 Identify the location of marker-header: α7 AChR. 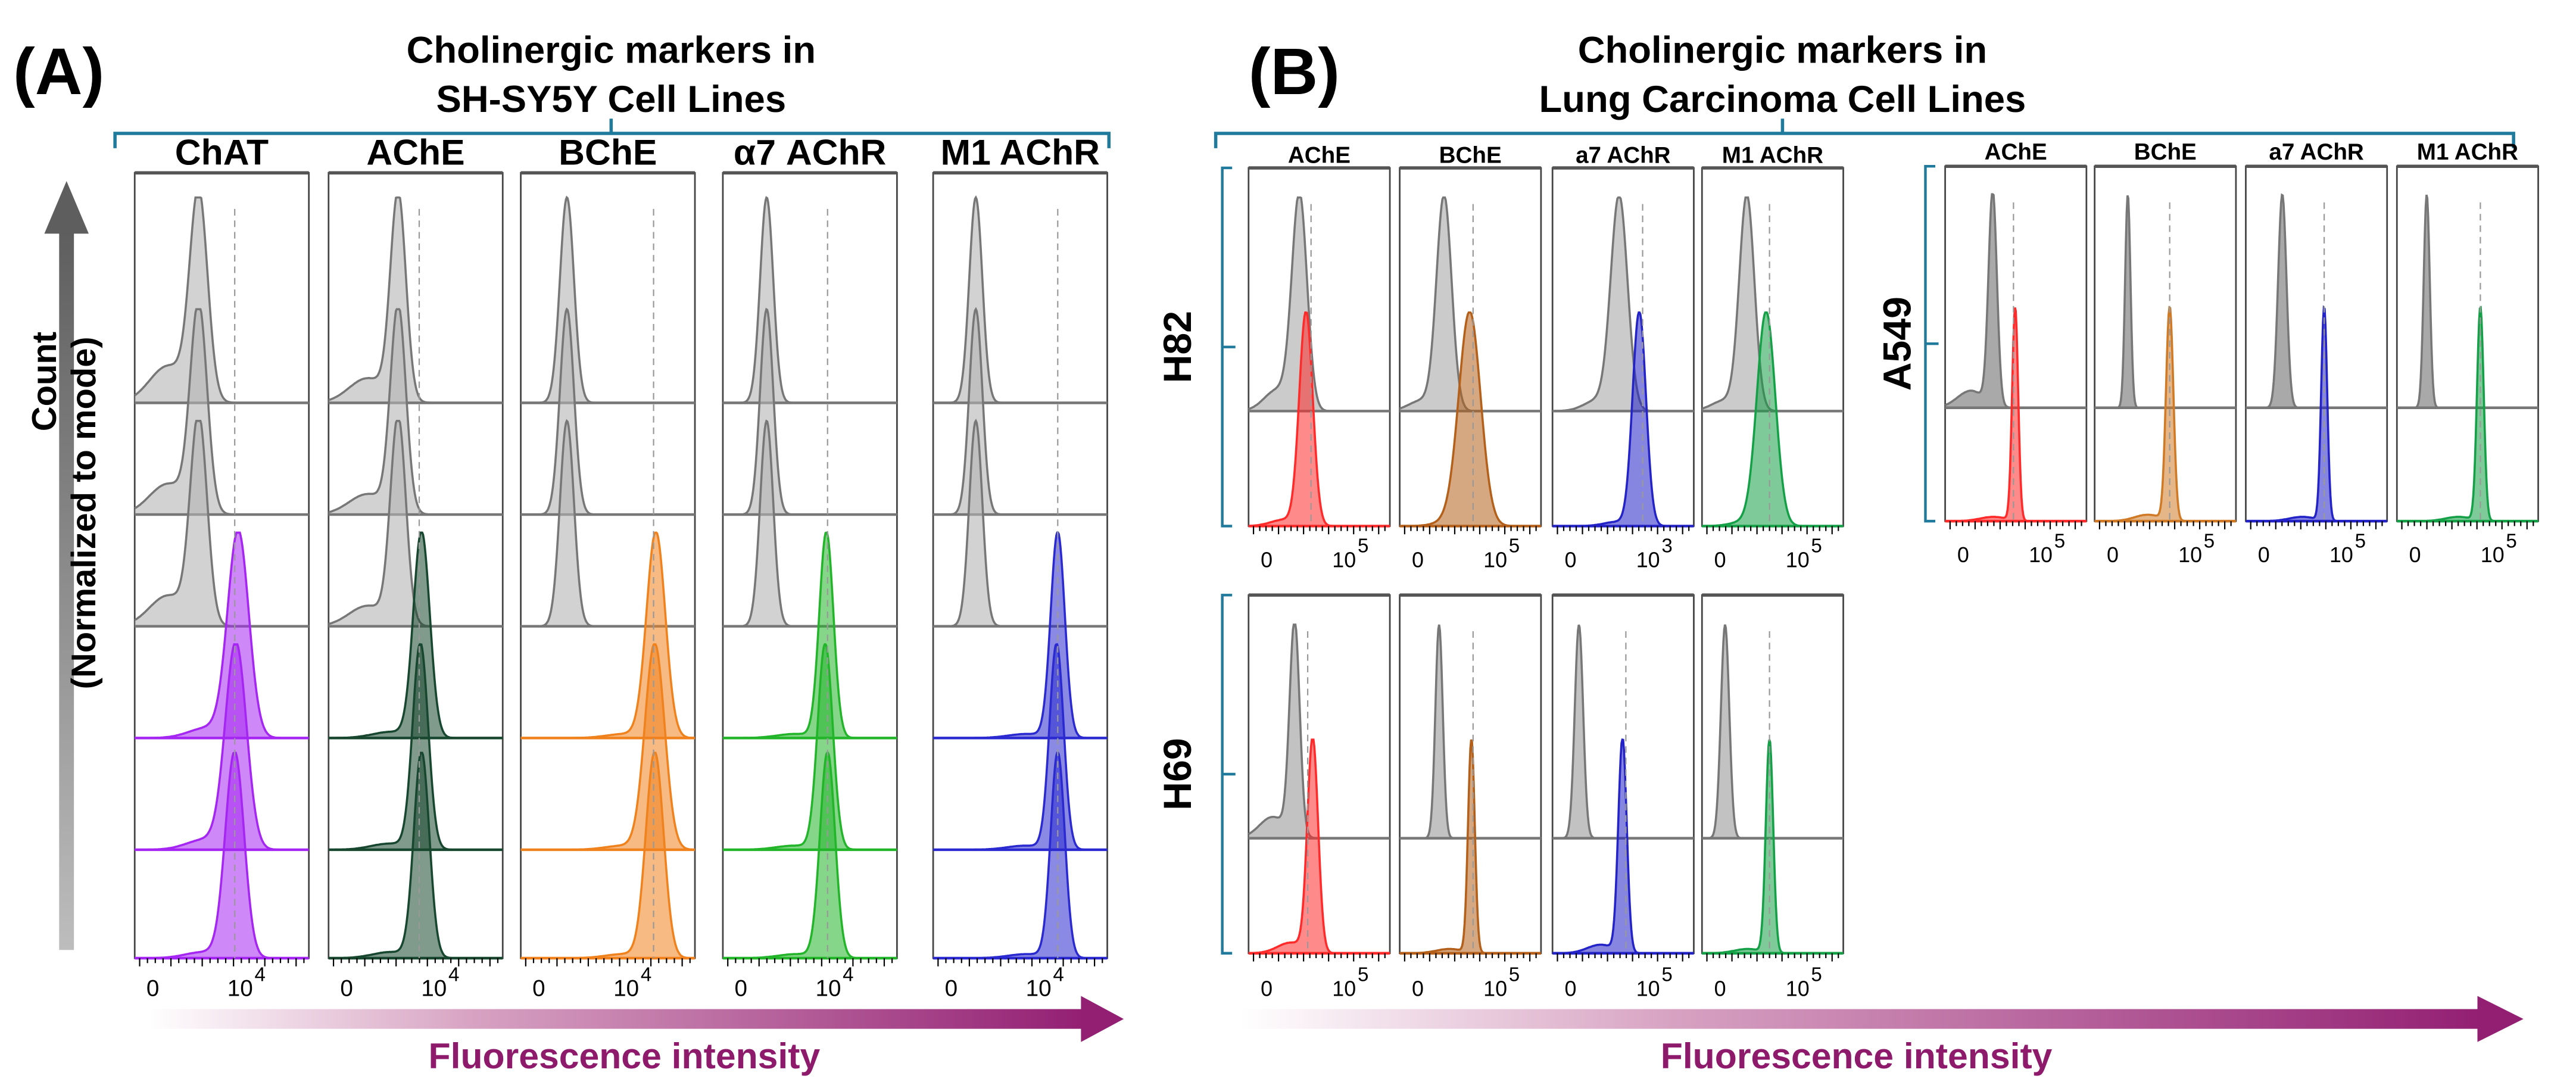
(810, 152).